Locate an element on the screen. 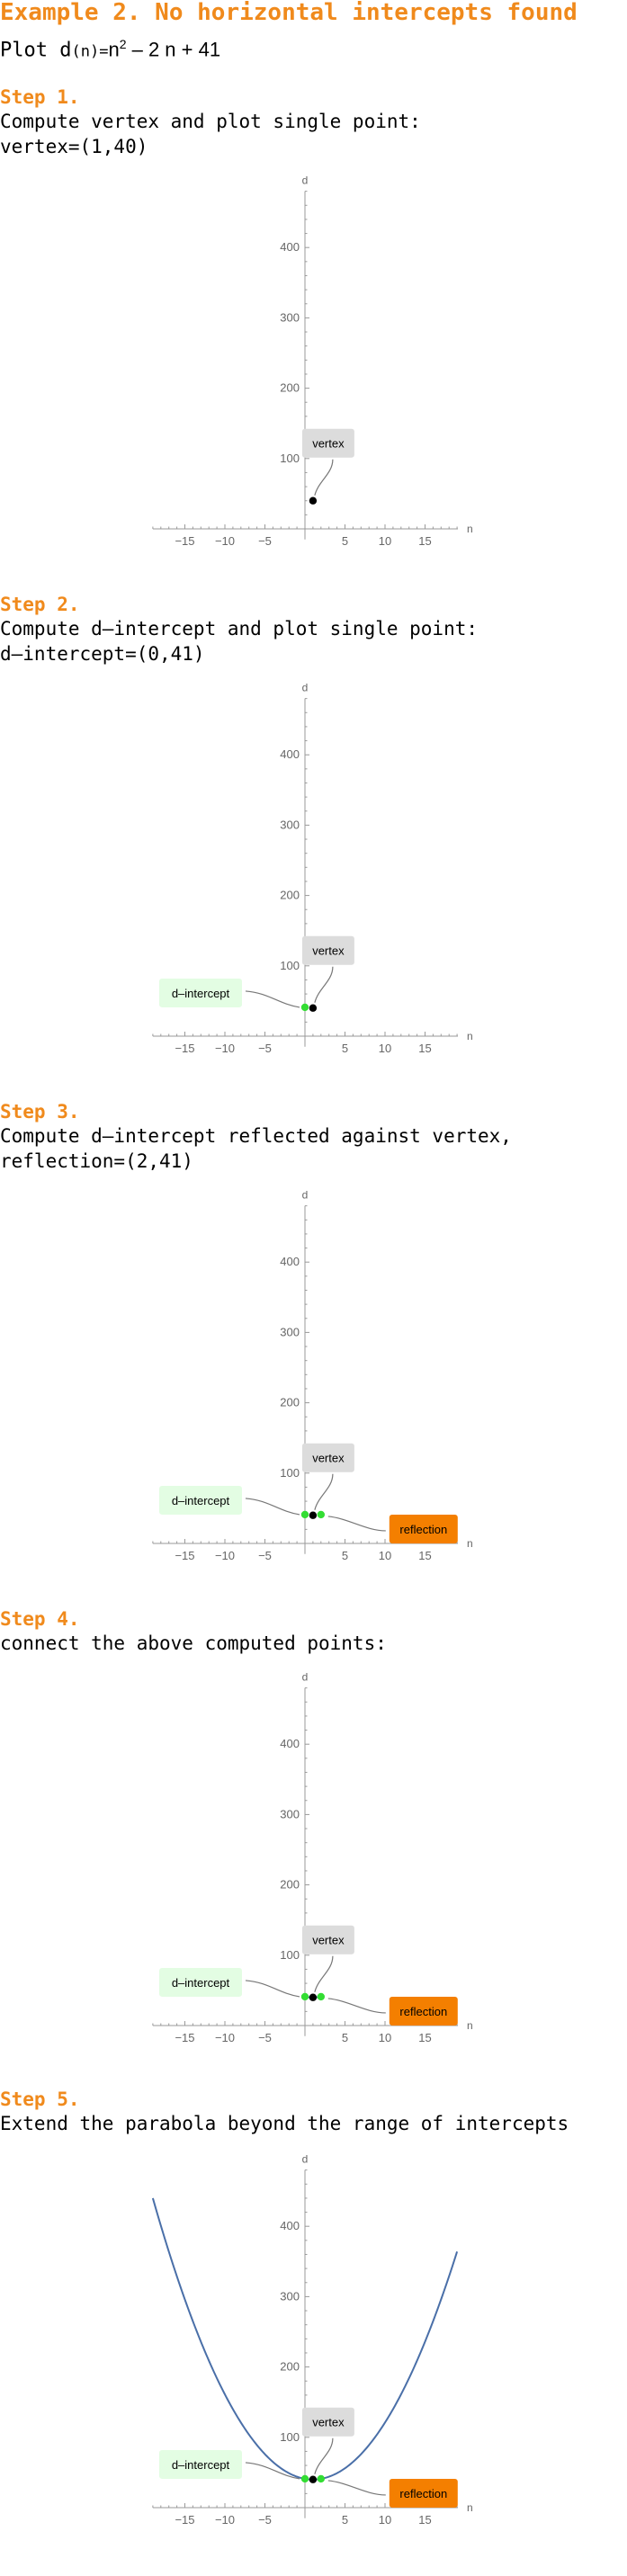  reflection-label: reflection is located at coordinates (423, 2493).